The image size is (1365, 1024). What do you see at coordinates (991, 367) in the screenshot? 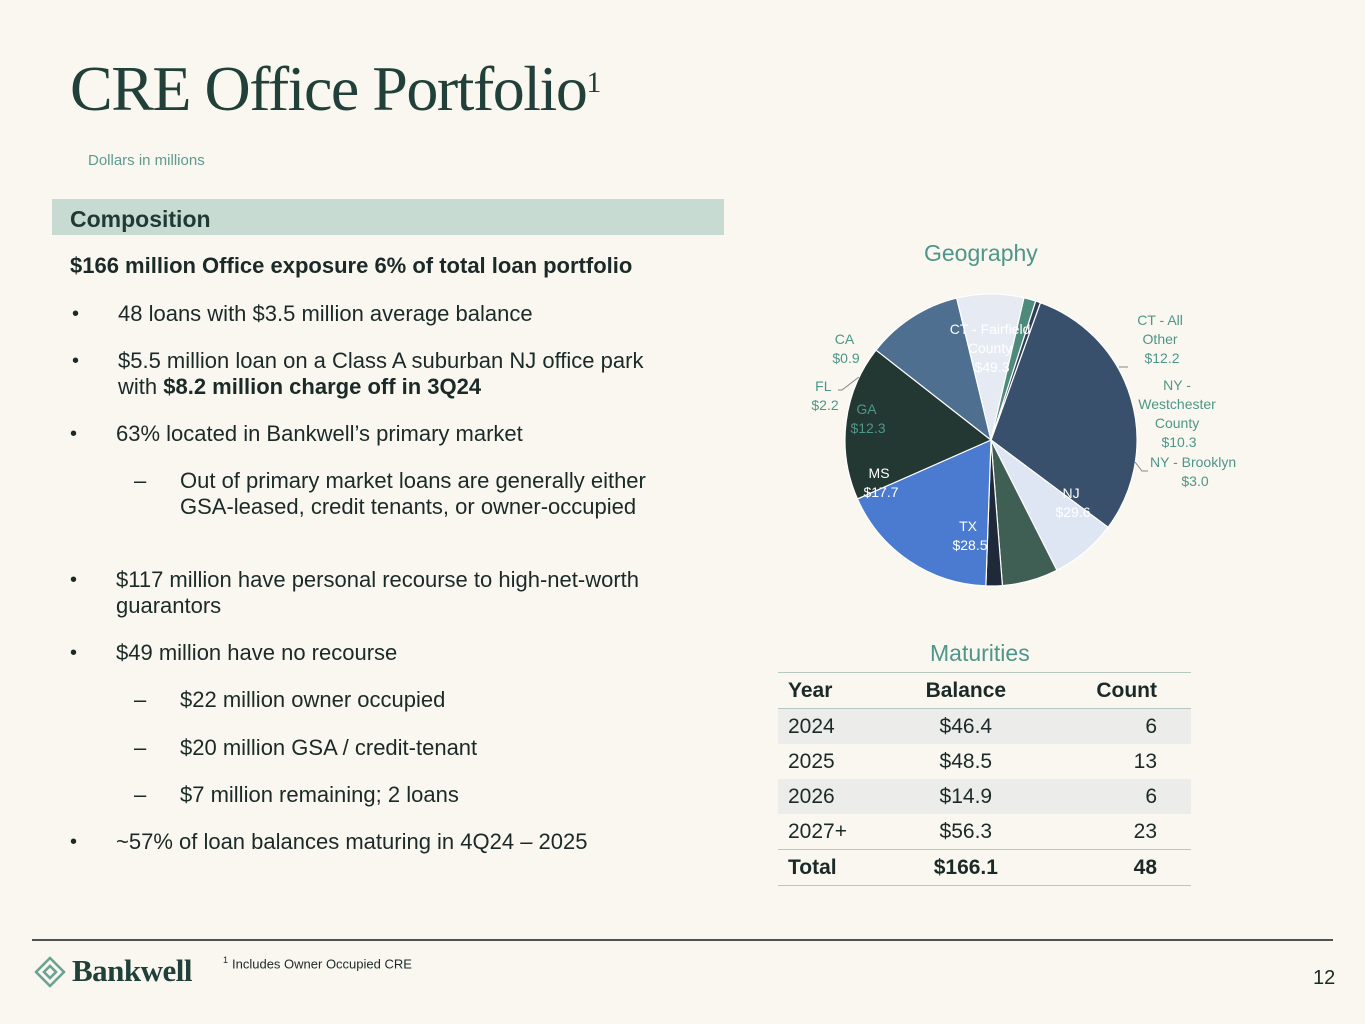
I see `label-value: $49.3` at bounding box center [991, 367].